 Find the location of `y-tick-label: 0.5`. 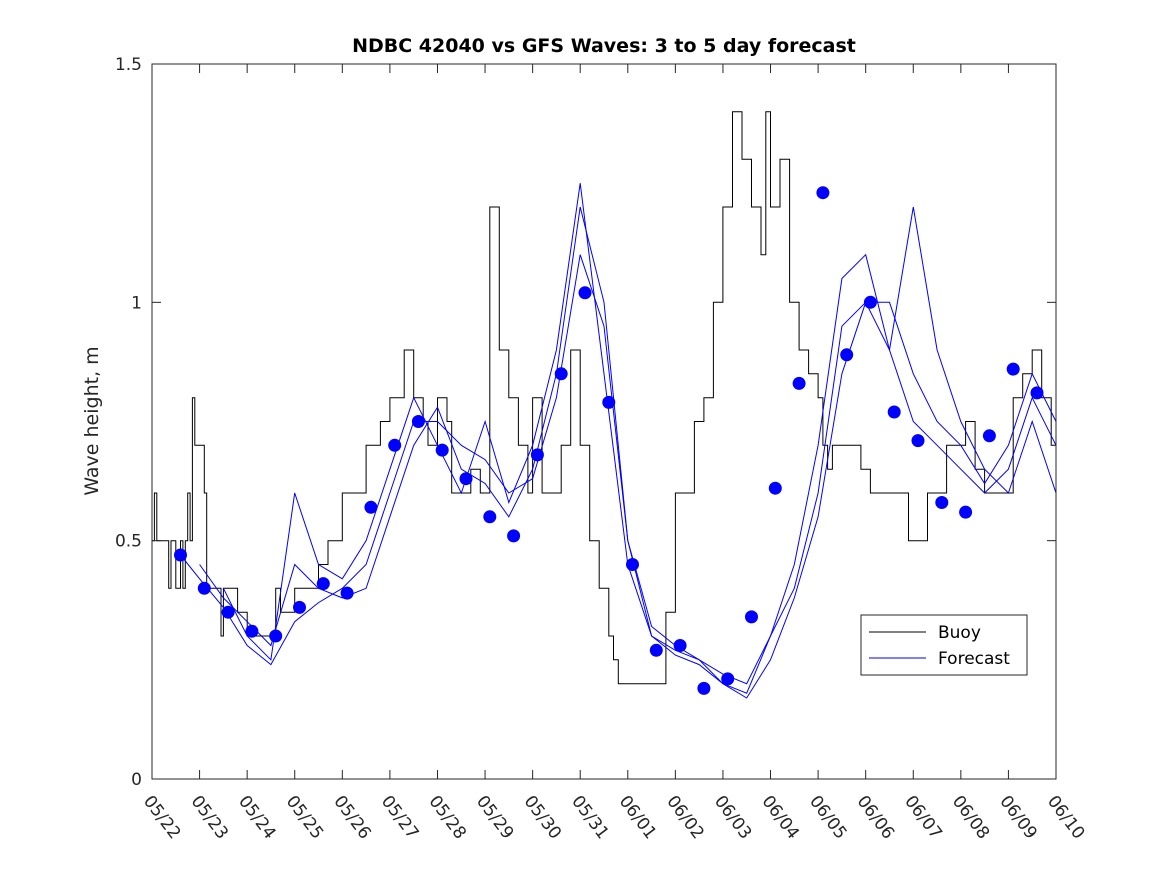

y-tick-label: 0.5 is located at coordinates (128, 542).